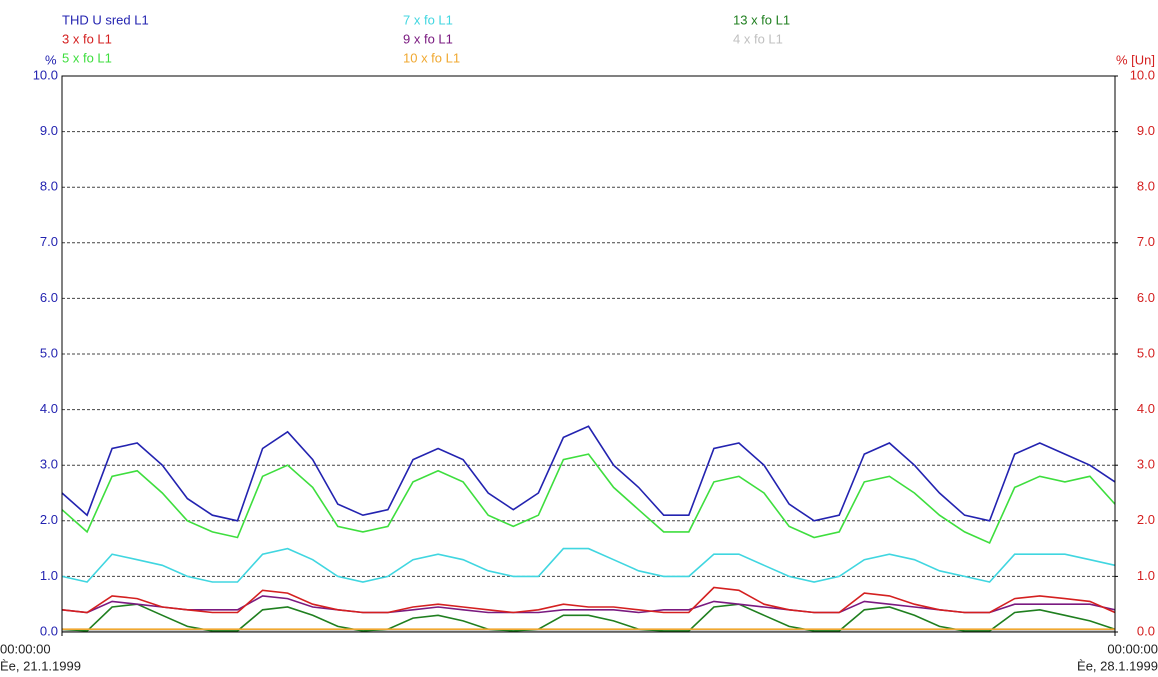 This screenshot has height=677, width=1158. I want to click on y2-axis-label: % [Un], so click(1135, 59).